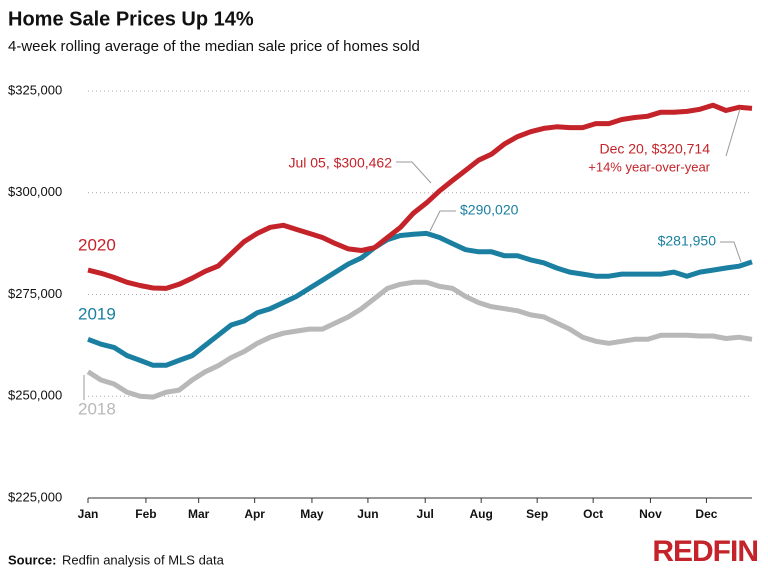  I want to click on annotation: $281,950, so click(687, 241).